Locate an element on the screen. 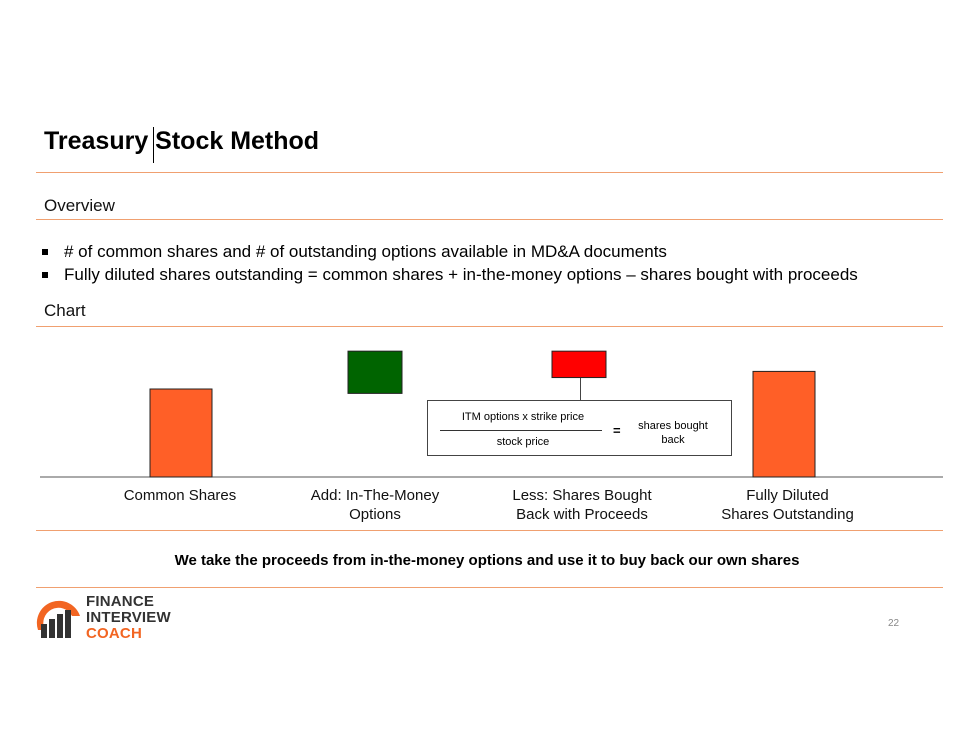  category-label-line: Common Shares is located at coordinates (180, 495).